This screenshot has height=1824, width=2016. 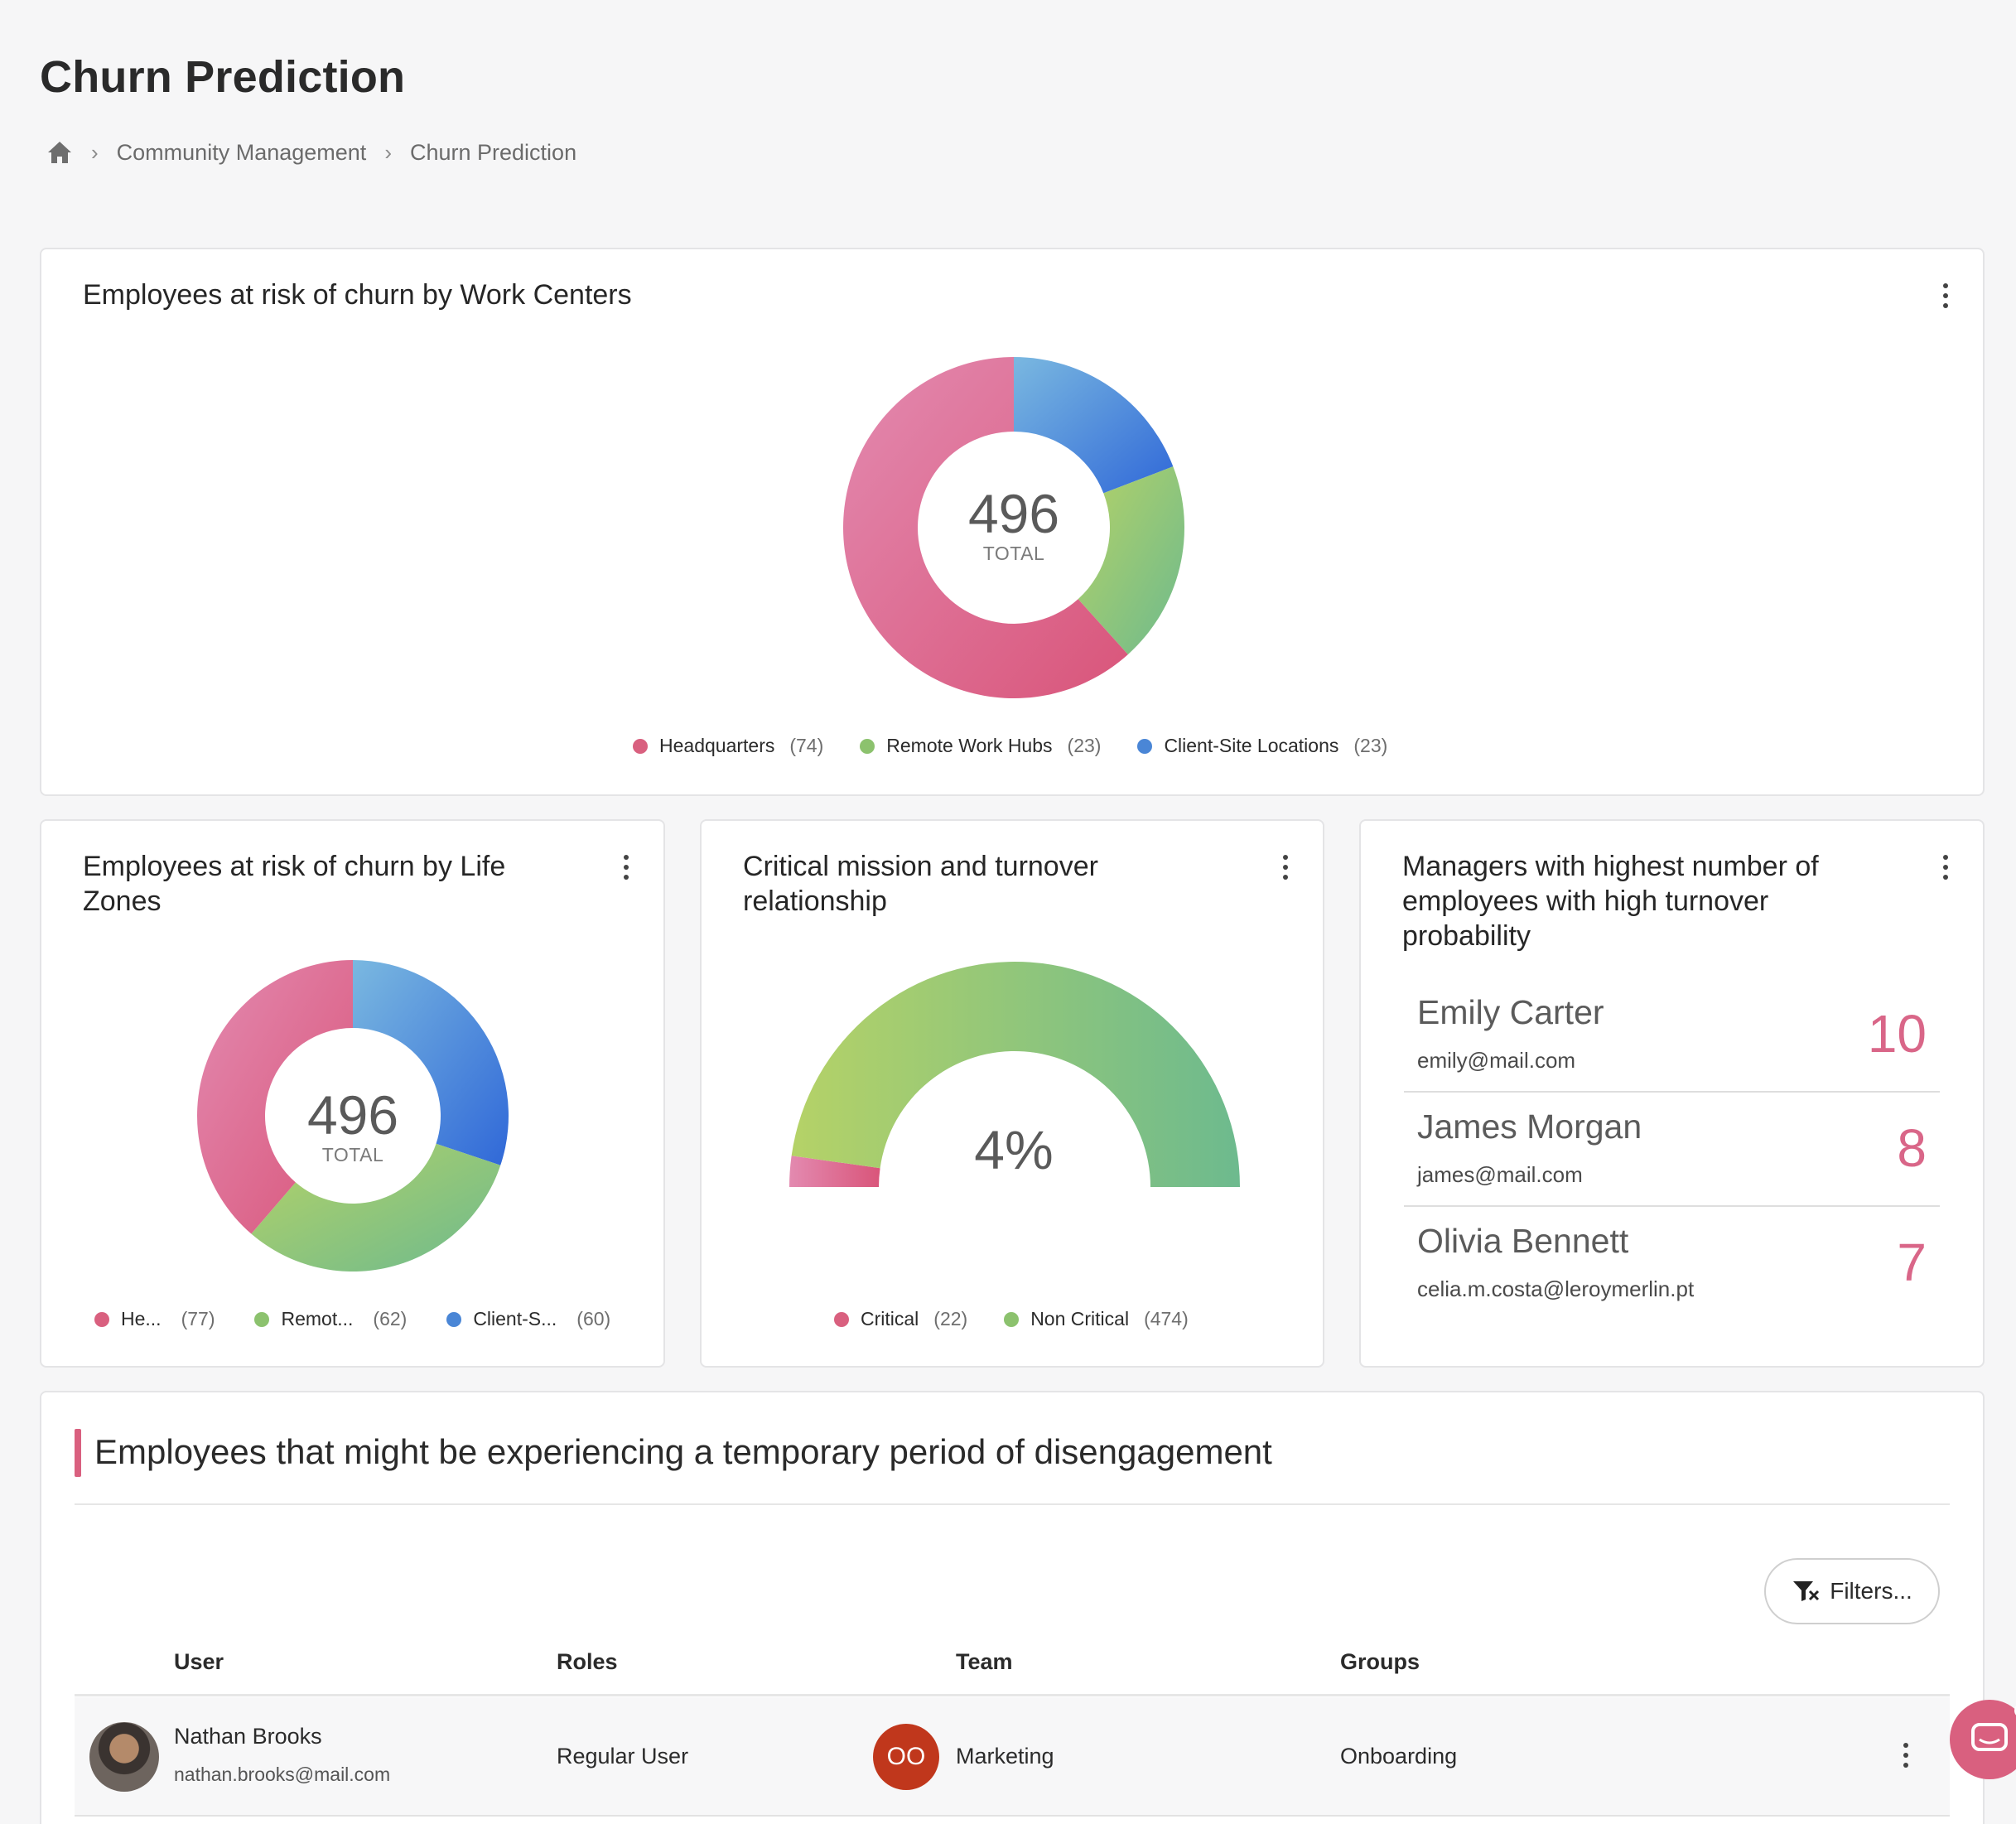 What do you see at coordinates (1556, 1288) in the screenshot?
I see `manager-email: celia.m.costa@leroymerlin.pt` at bounding box center [1556, 1288].